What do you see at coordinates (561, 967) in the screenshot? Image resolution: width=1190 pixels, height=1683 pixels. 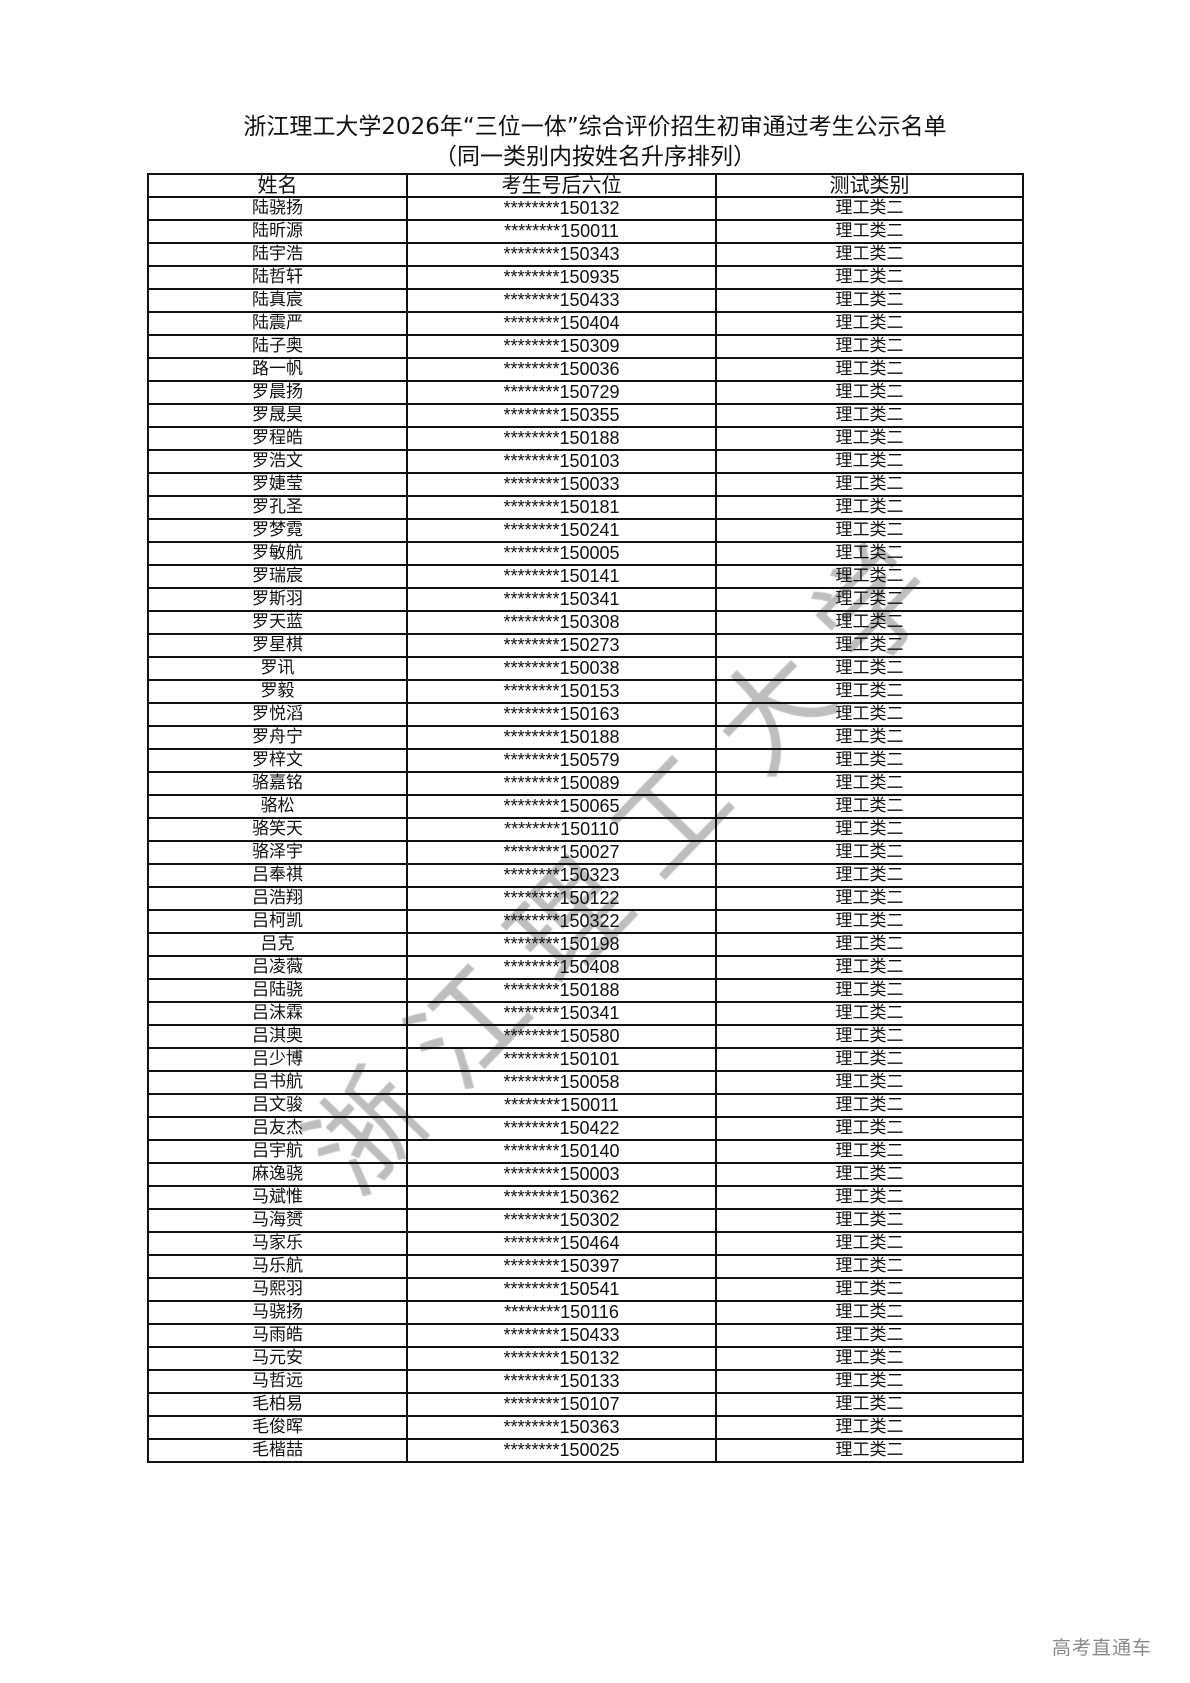 I see `exam-id-cell: ********150408` at bounding box center [561, 967].